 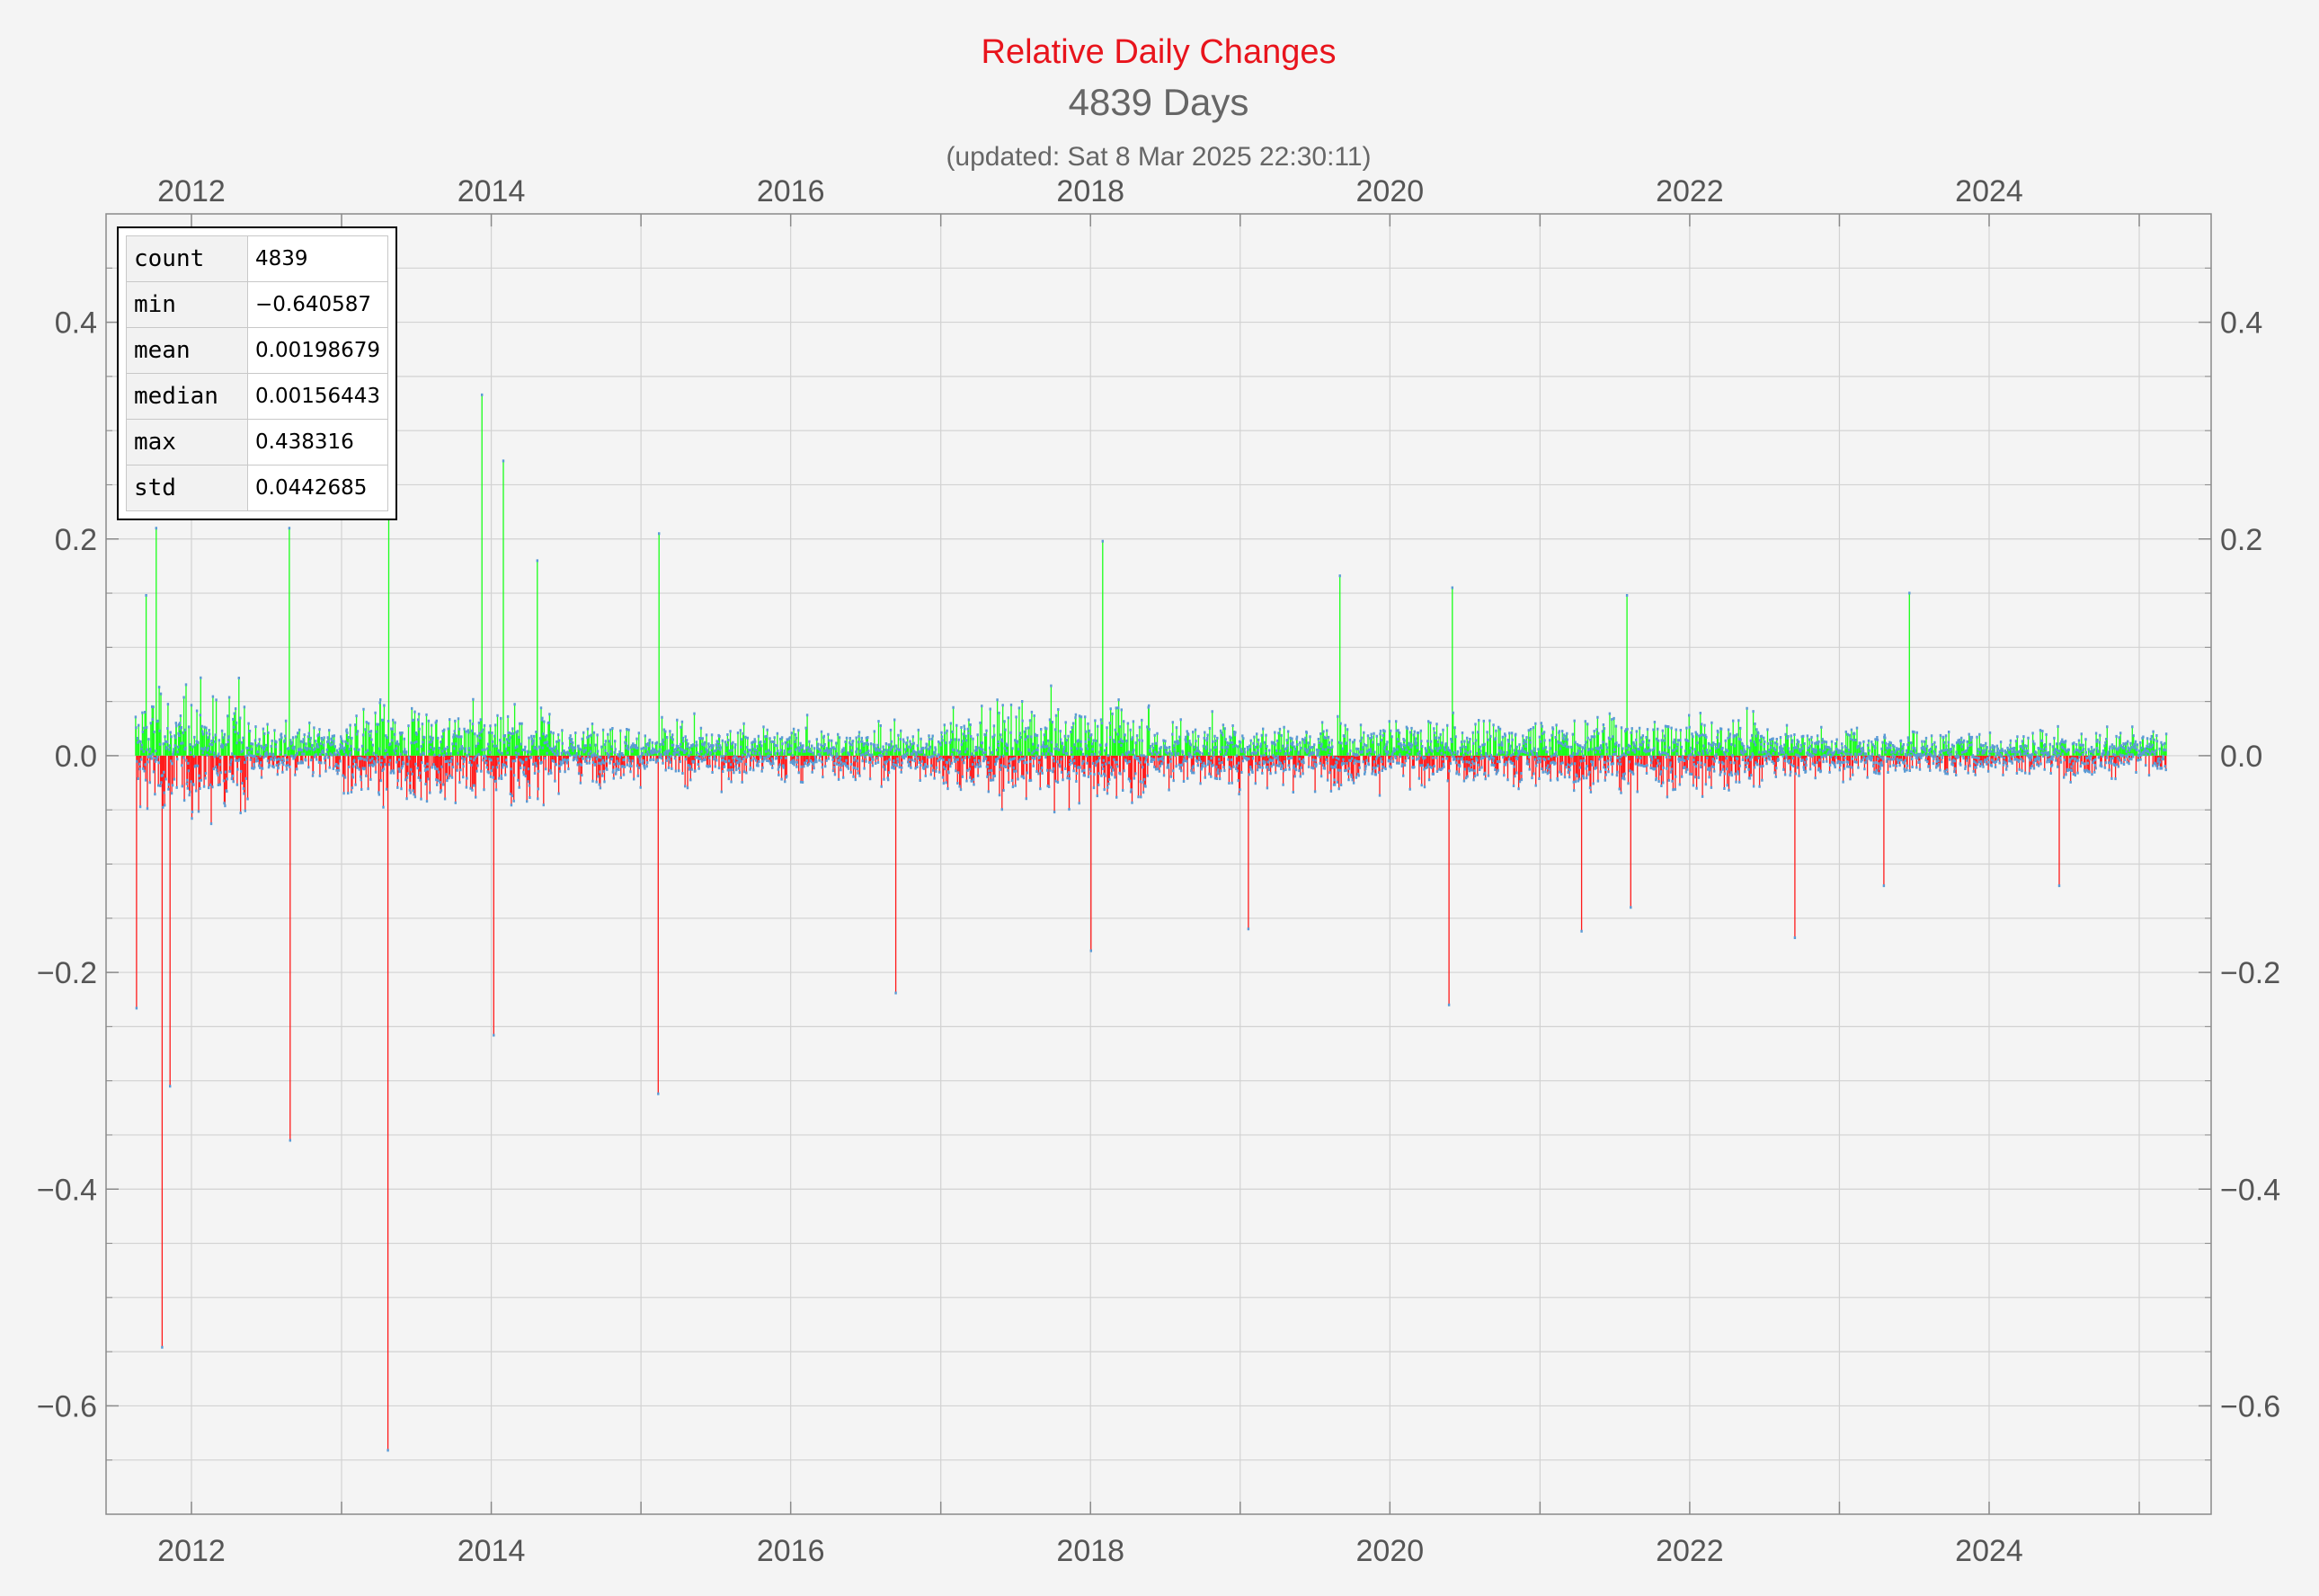 I want to click on x-tick-label-bottom: 2022, so click(x=1690, y=1551).